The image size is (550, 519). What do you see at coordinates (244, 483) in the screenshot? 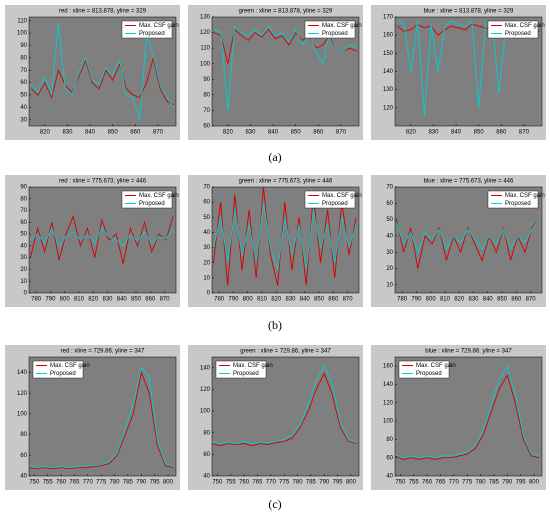
I see `x-tick-label: 760` at bounding box center [244, 483].